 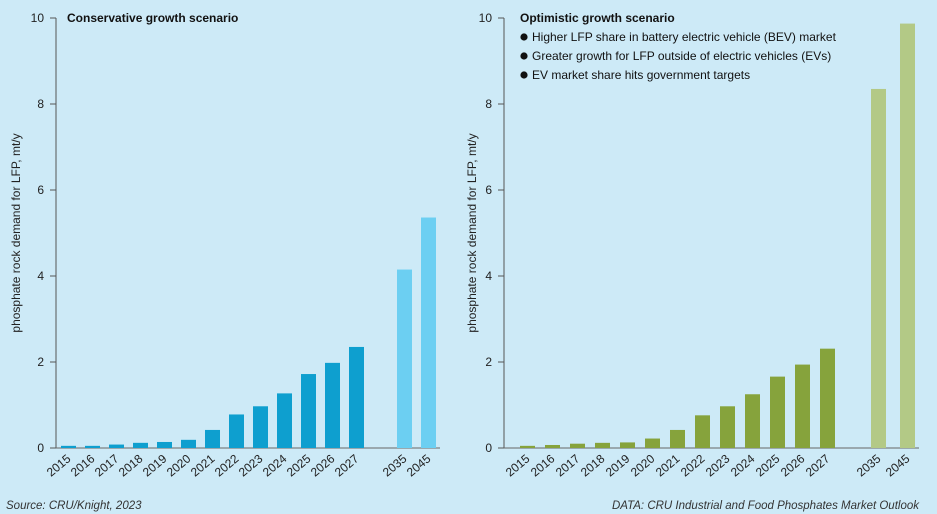 What do you see at coordinates (74, 506) in the screenshot?
I see `source-note: Source: CRU/Knight, 2023` at bounding box center [74, 506].